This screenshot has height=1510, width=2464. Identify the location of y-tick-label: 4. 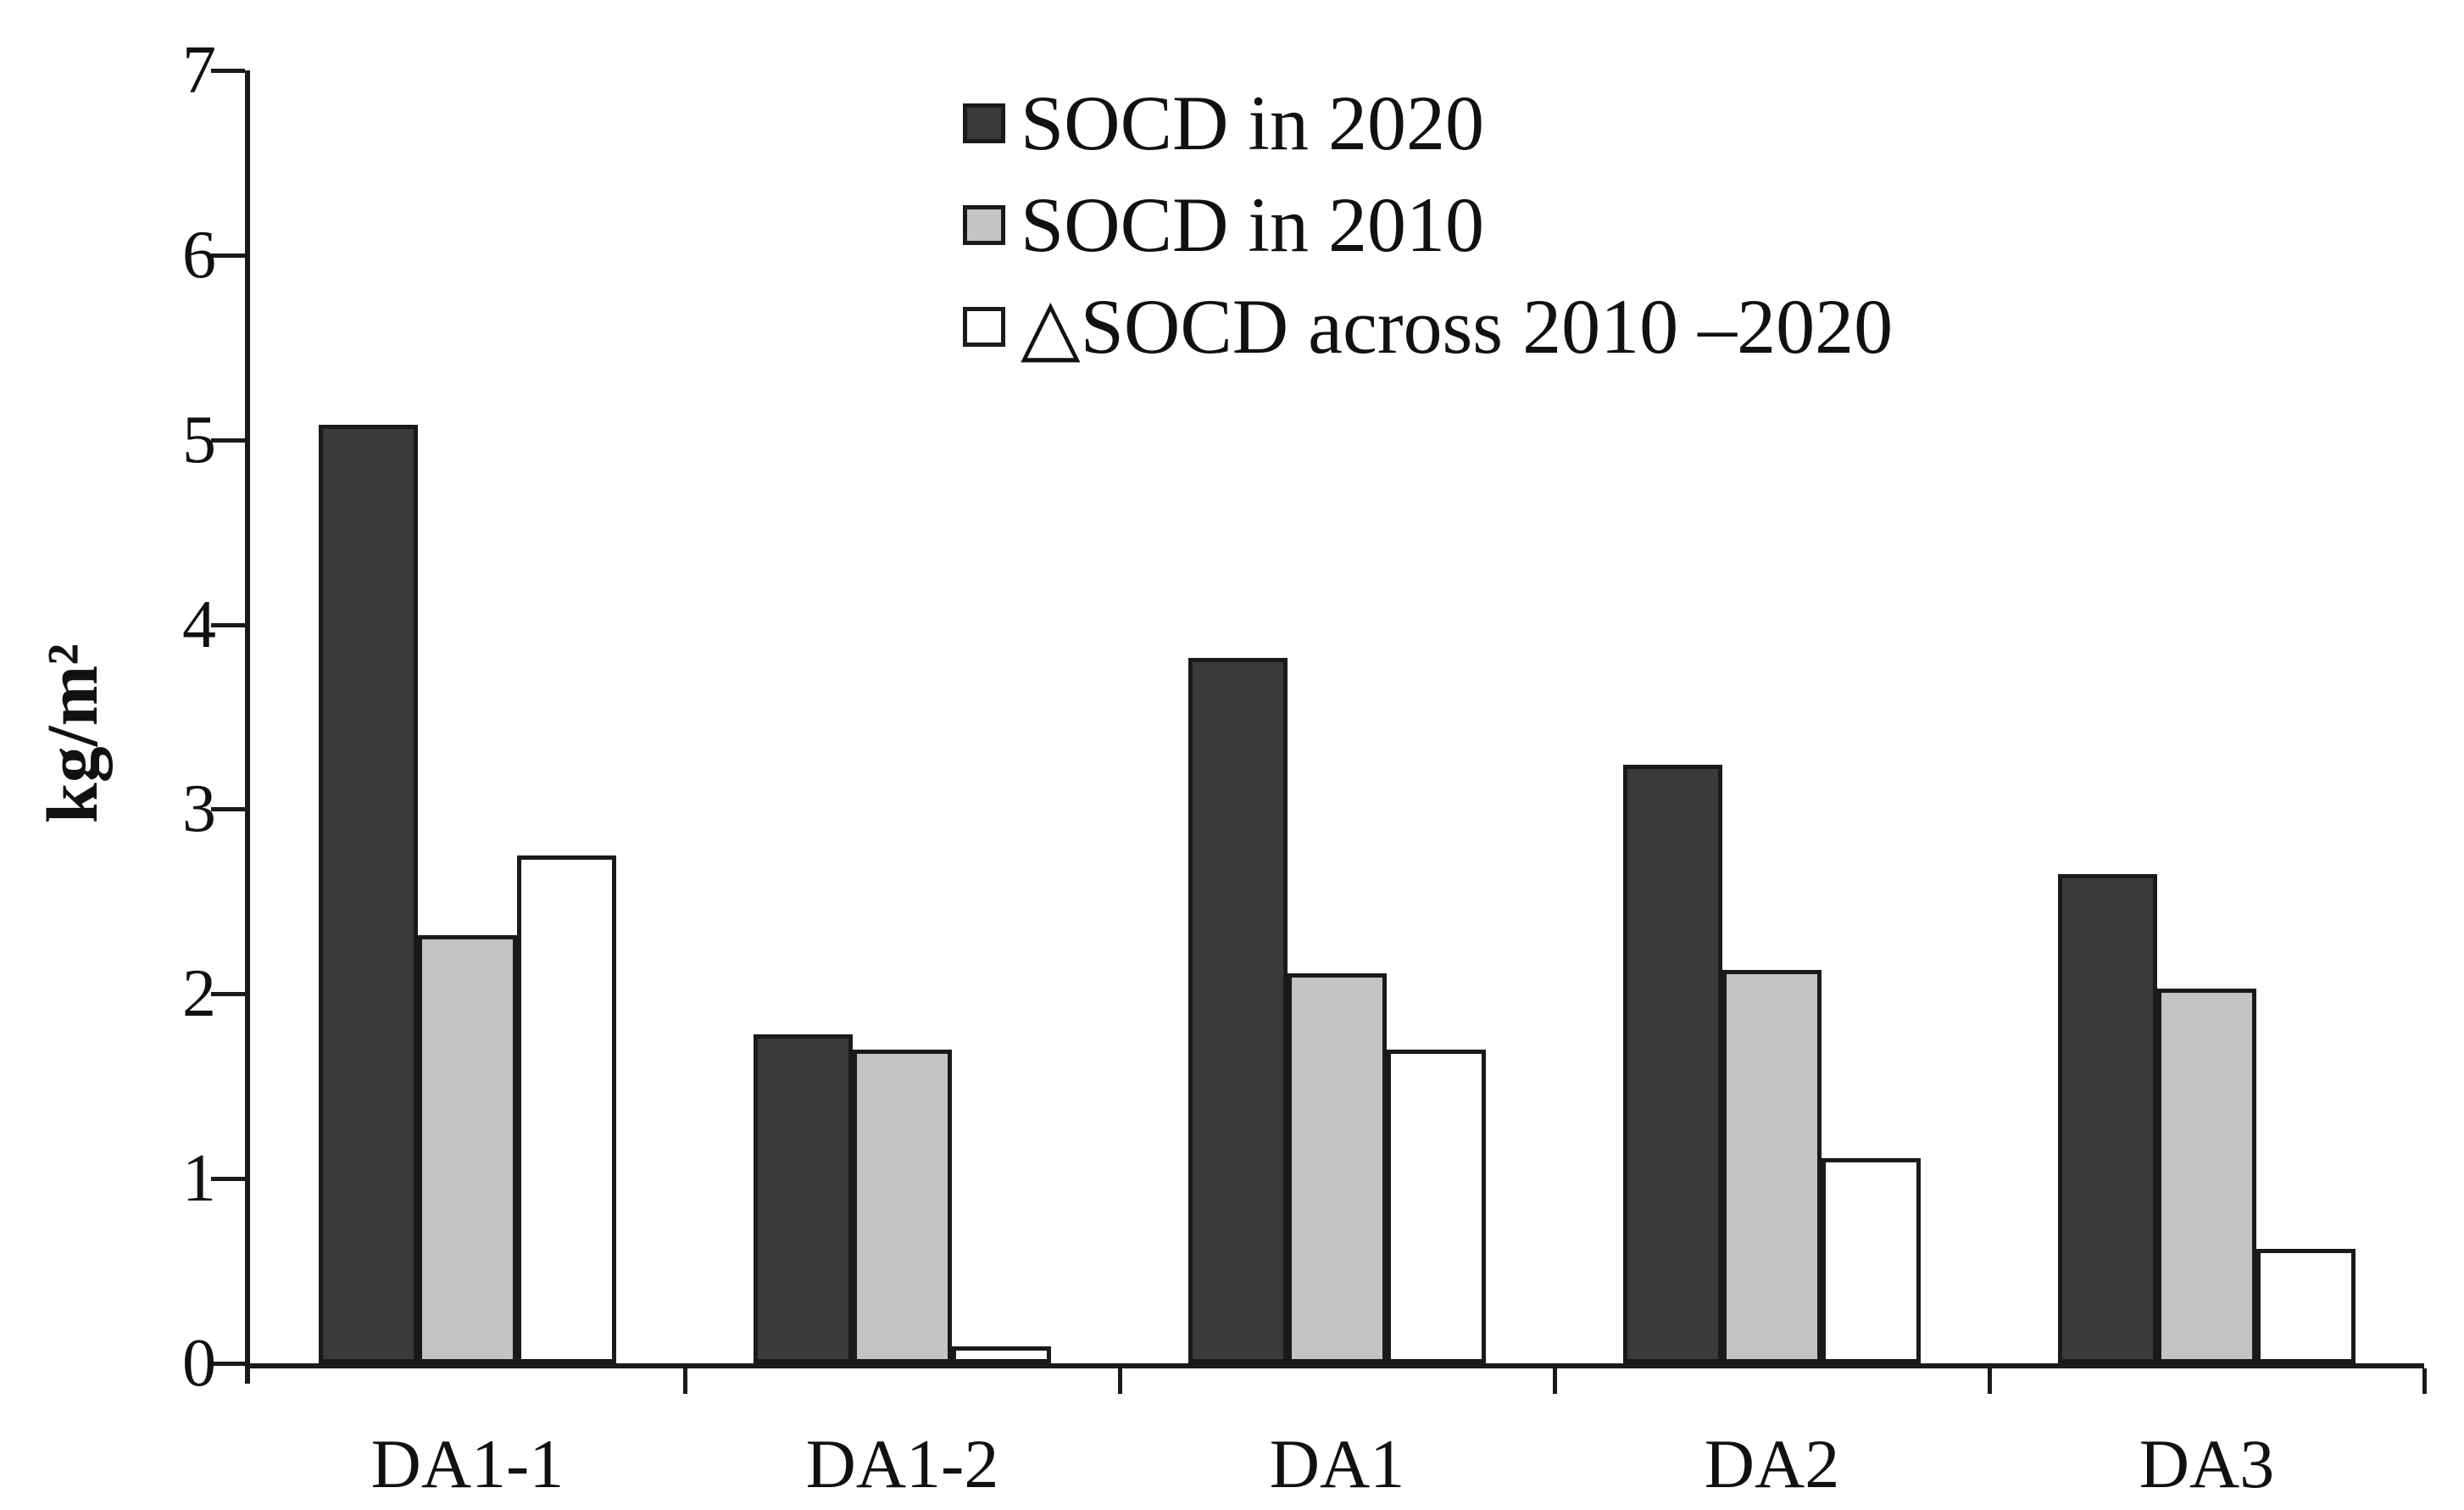
(199, 625).